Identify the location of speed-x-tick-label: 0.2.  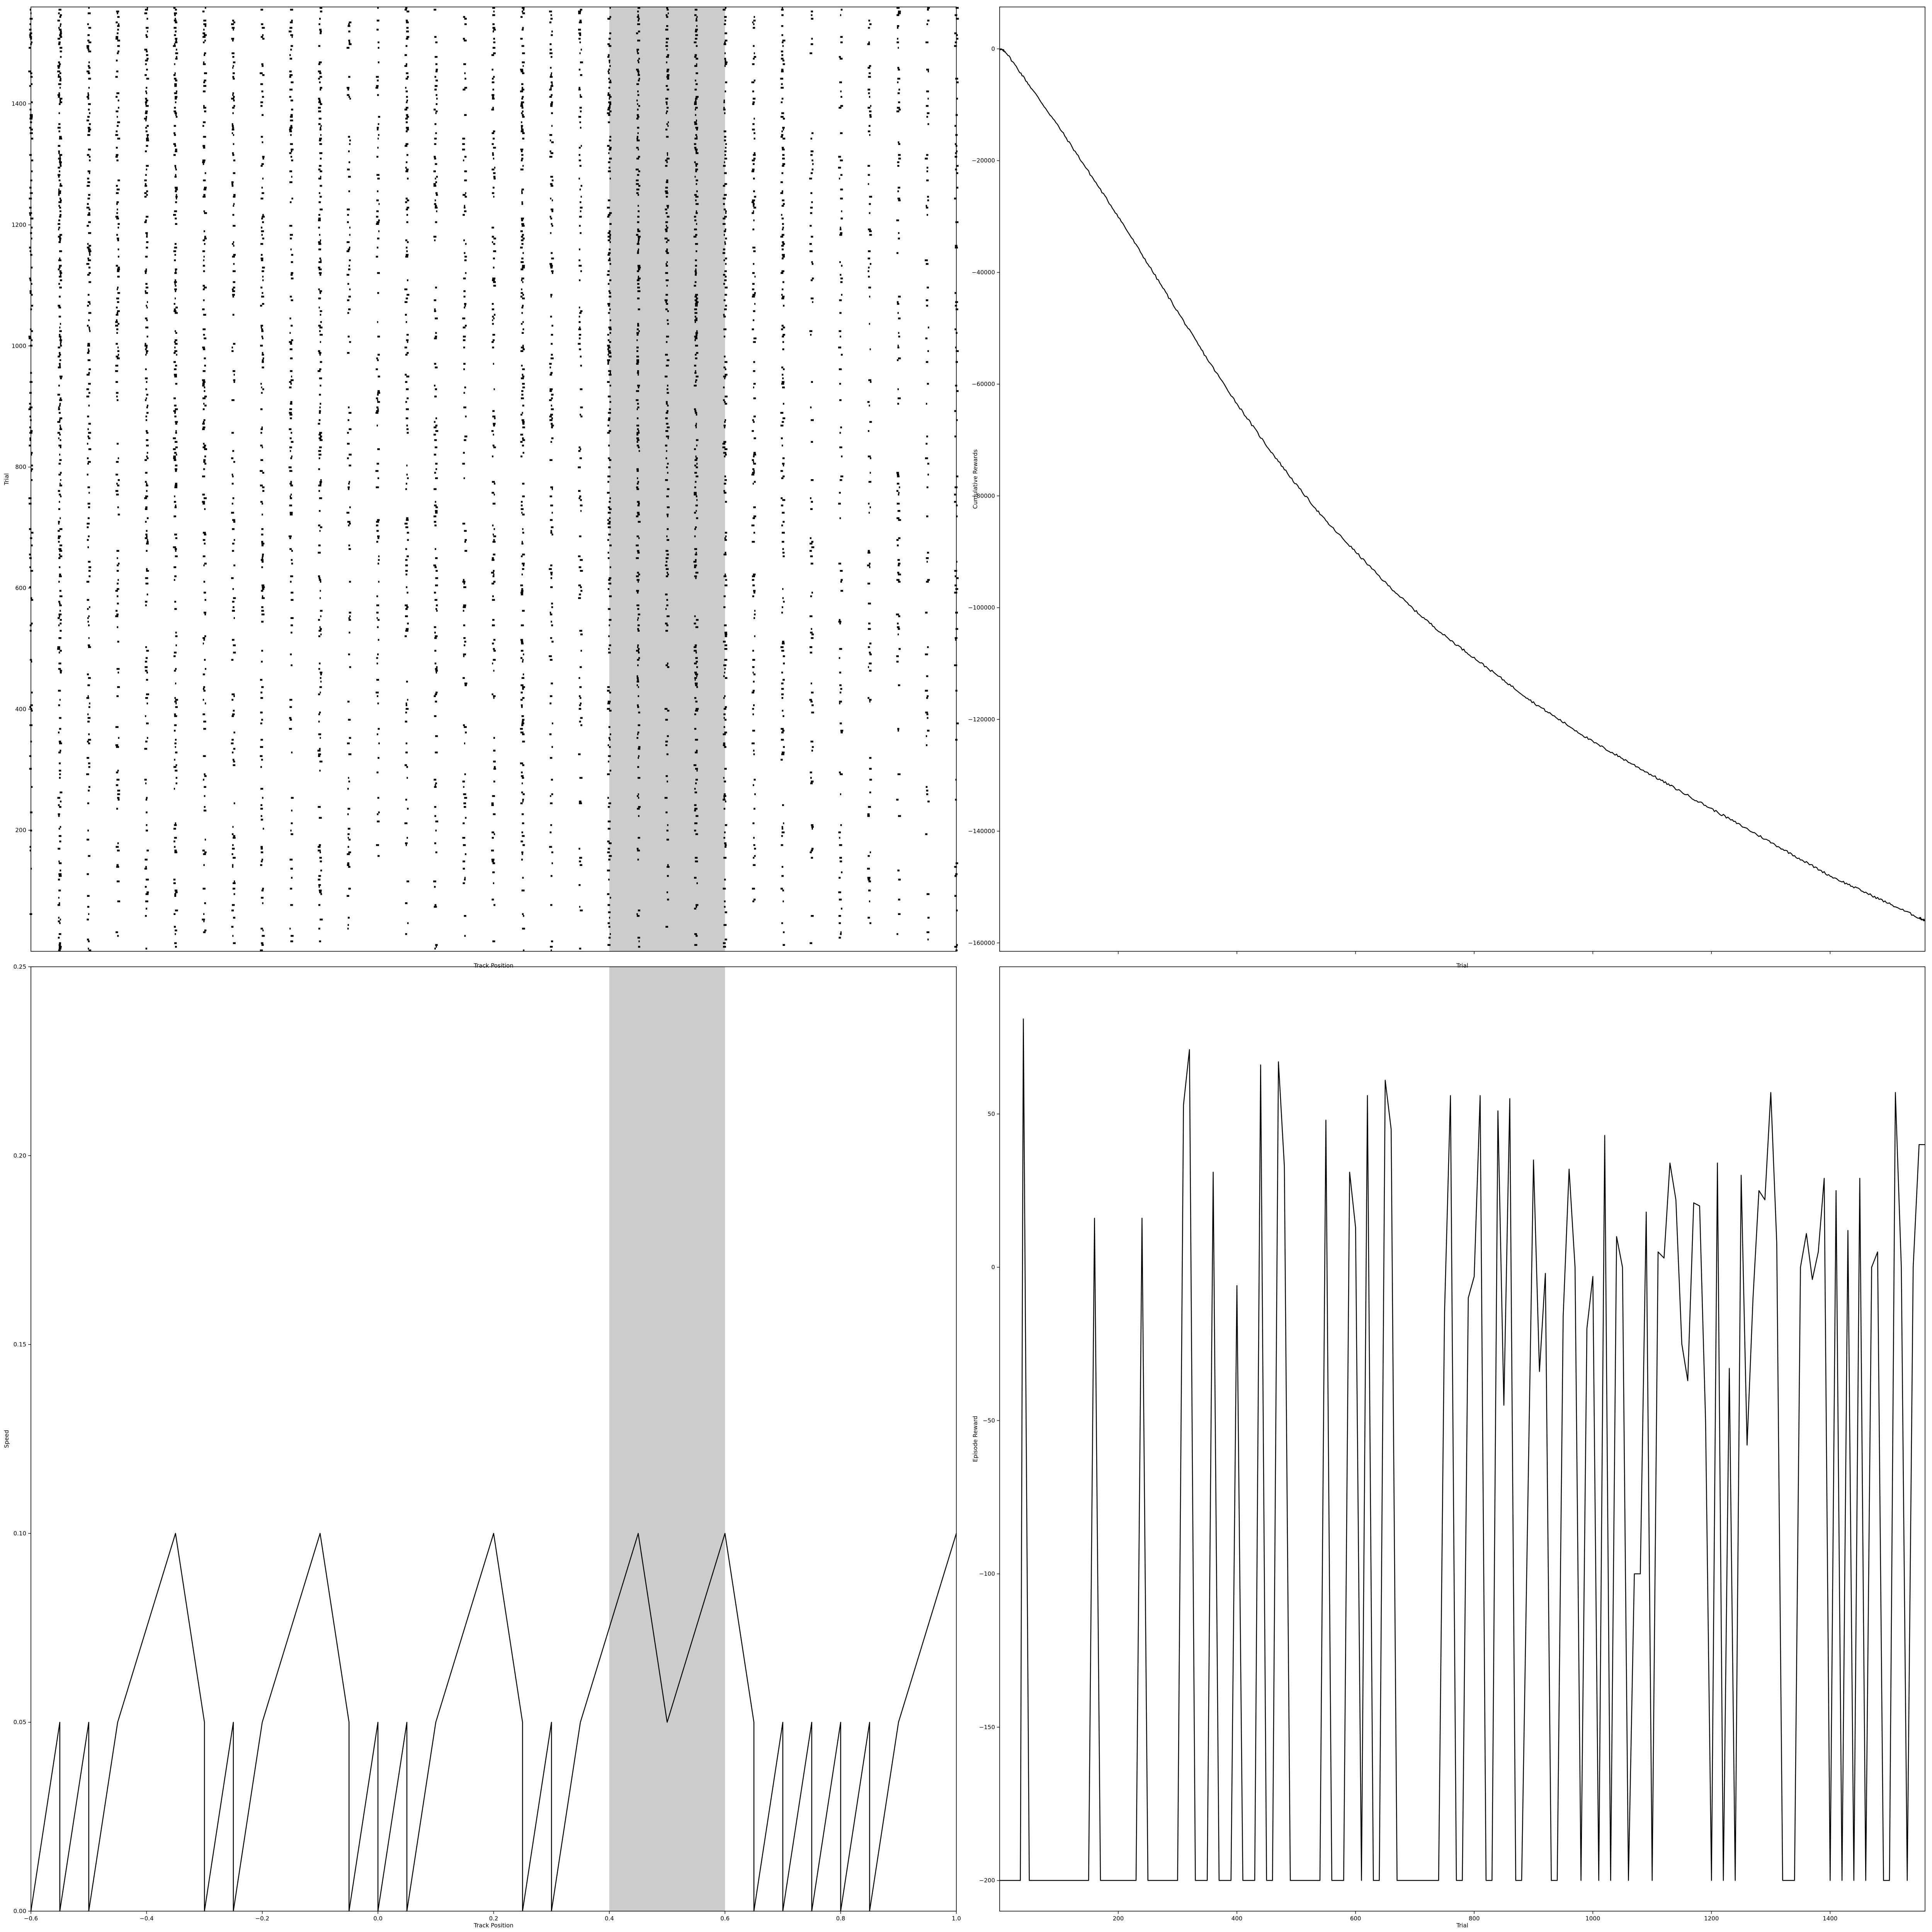
(493, 1919).